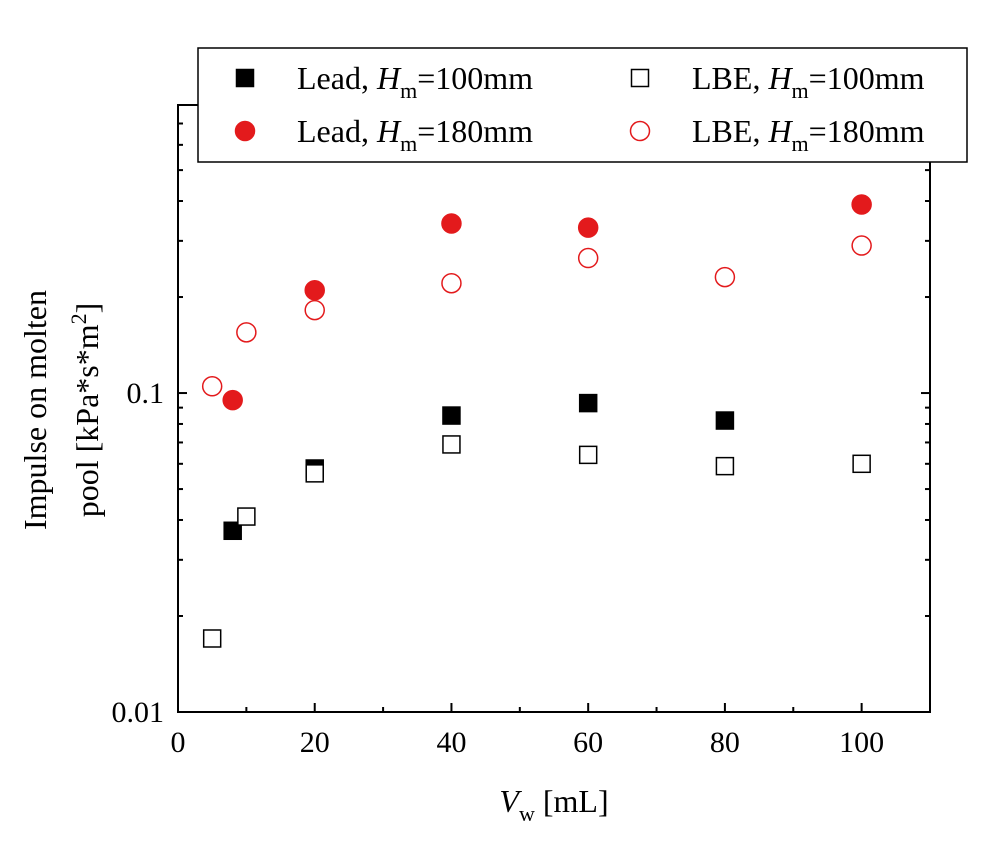 The width and height of the screenshot is (994, 851). Describe the element at coordinates (415, 134) in the screenshot. I see `legend-label: Lead, Hm=180mm` at that location.